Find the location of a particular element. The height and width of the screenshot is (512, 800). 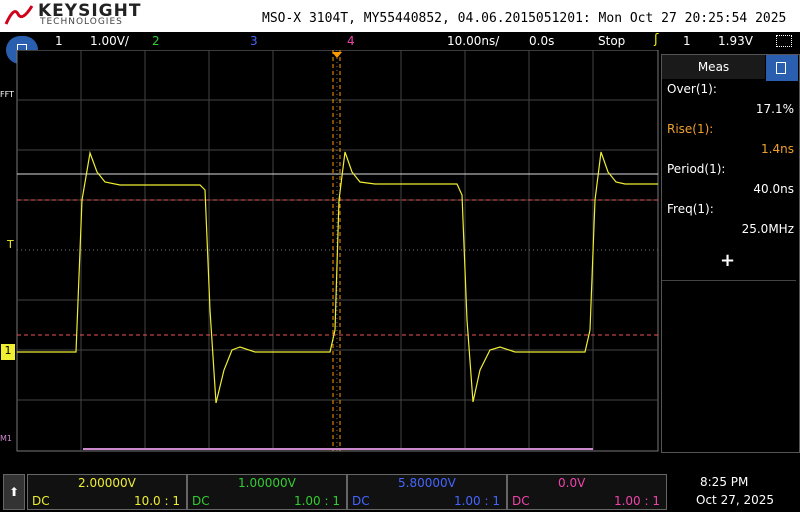

measurement-value: 17.1% is located at coordinates (774, 109).